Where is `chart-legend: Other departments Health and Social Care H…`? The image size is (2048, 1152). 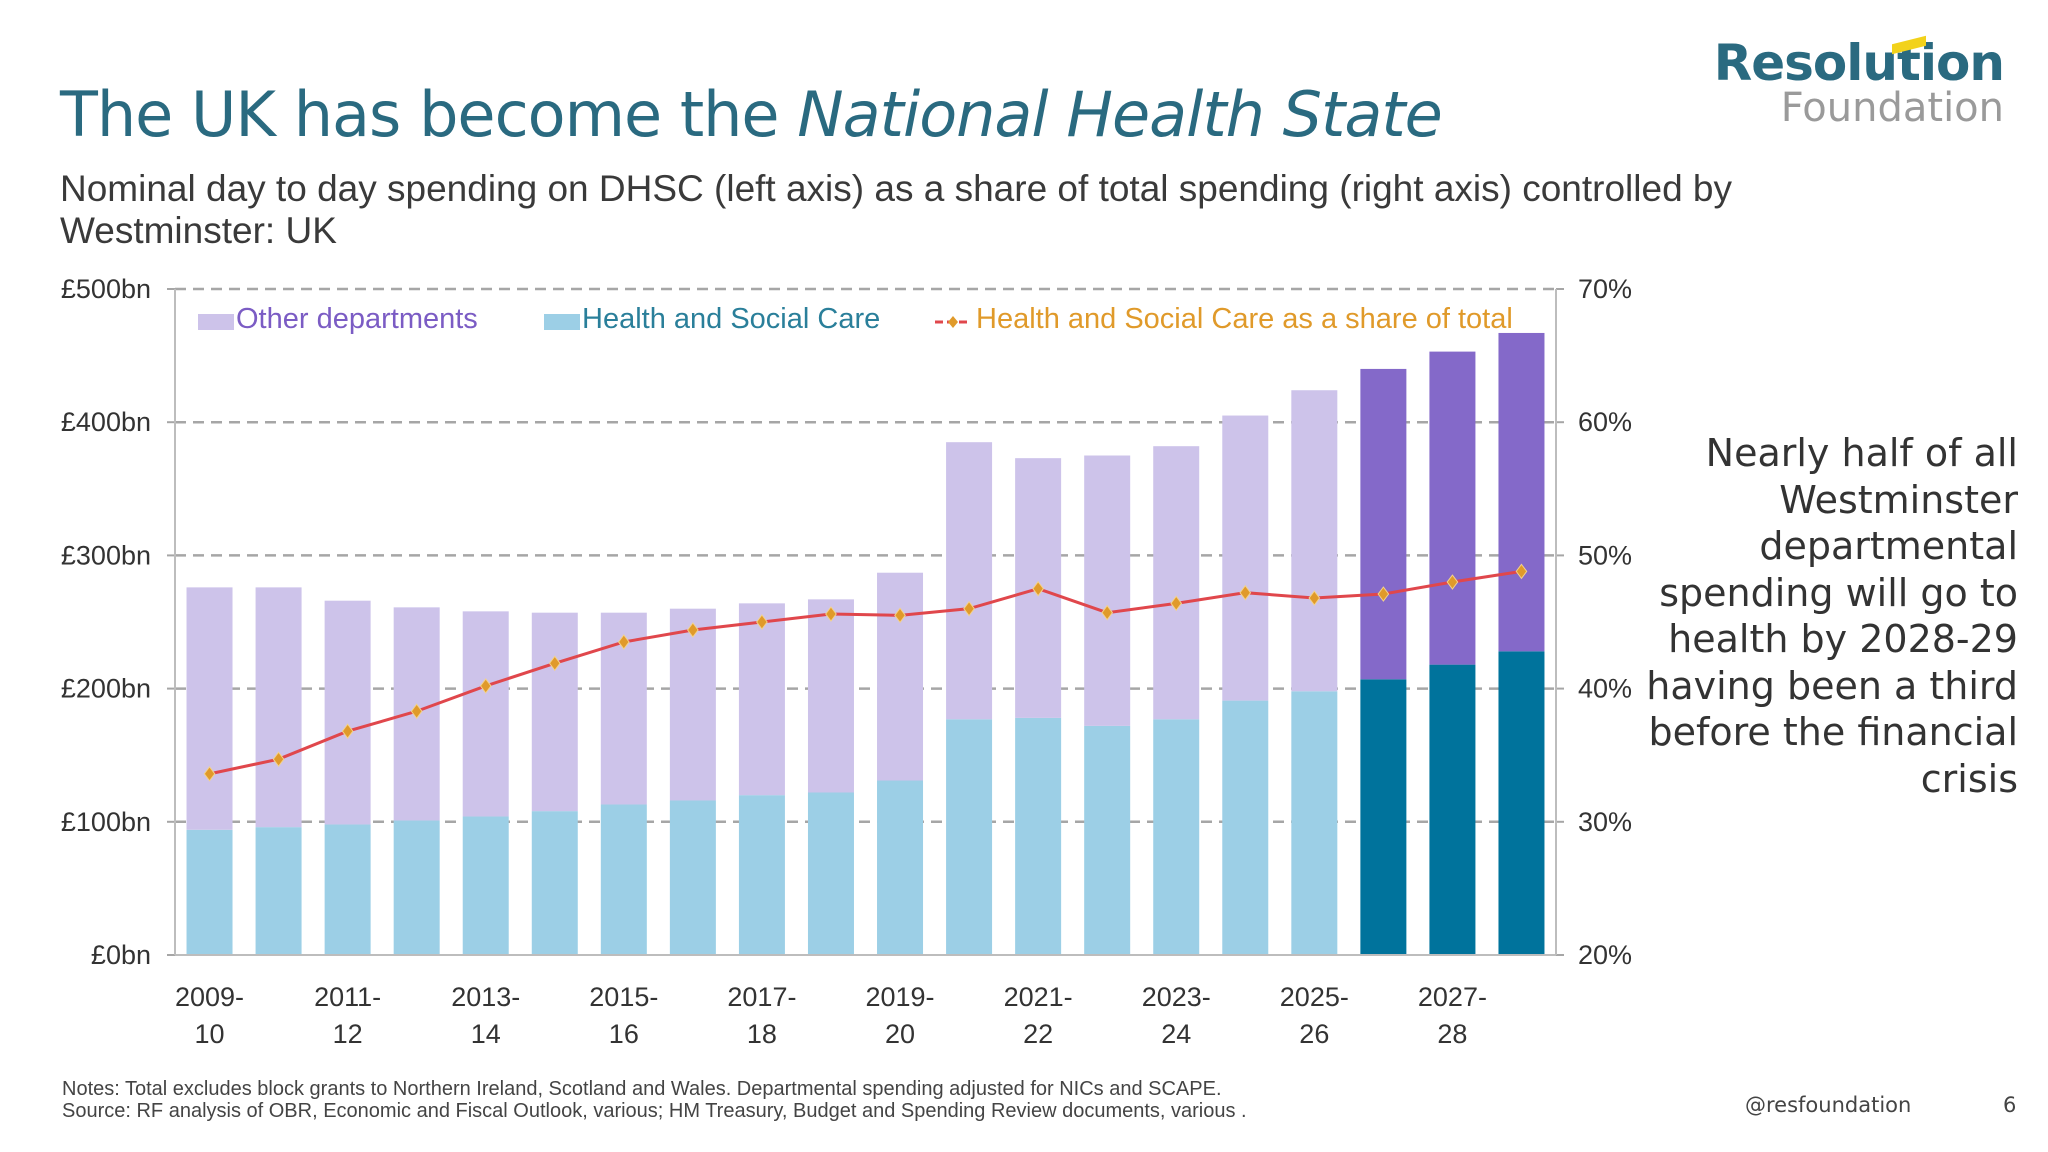
chart-legend: Other departments Health and Social Care H… is located at coordinates (855, 319).